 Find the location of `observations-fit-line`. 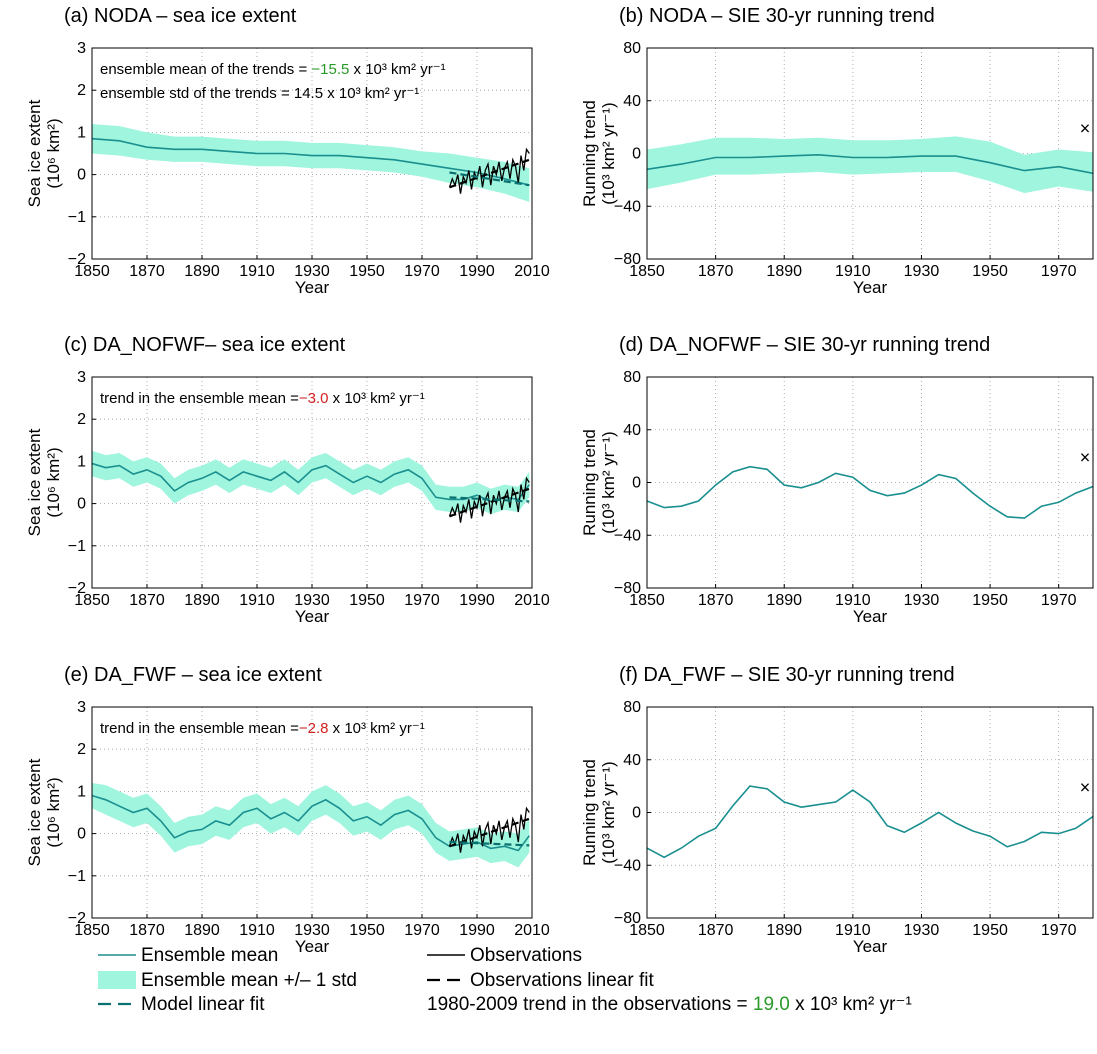

observations-fit-line is located at coordinates (489, 173).